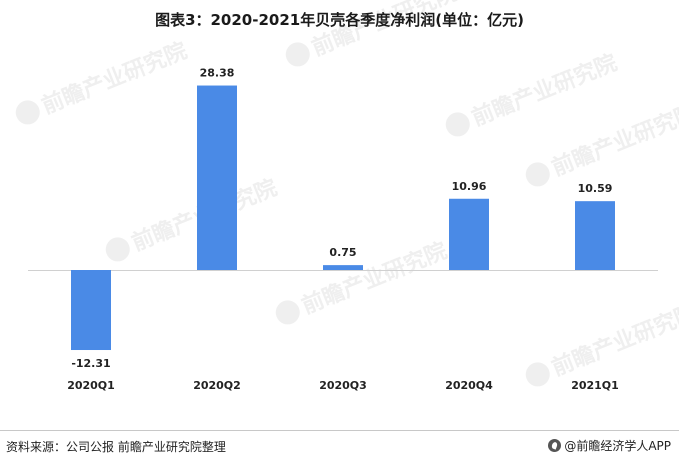  What do you see at coordinates (469, 385) in the screenshot?
I see `category-label-2020Q4: 2020Q4` at bounding box center [469, 385].